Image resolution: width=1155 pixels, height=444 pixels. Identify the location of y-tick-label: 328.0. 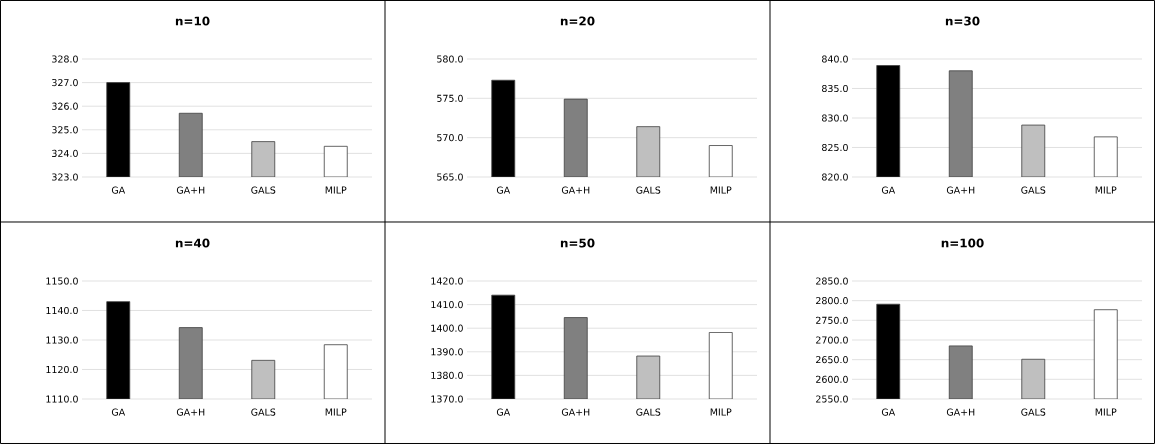
(65, 59).